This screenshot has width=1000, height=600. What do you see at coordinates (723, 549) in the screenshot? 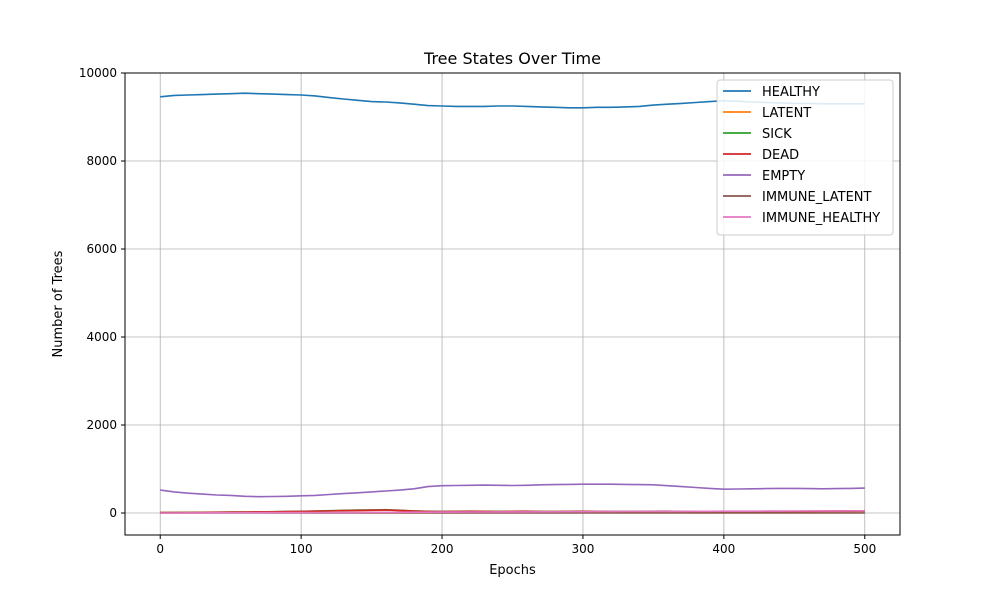
I see `x-tick-label: 400` at bounding box center [723, 549].